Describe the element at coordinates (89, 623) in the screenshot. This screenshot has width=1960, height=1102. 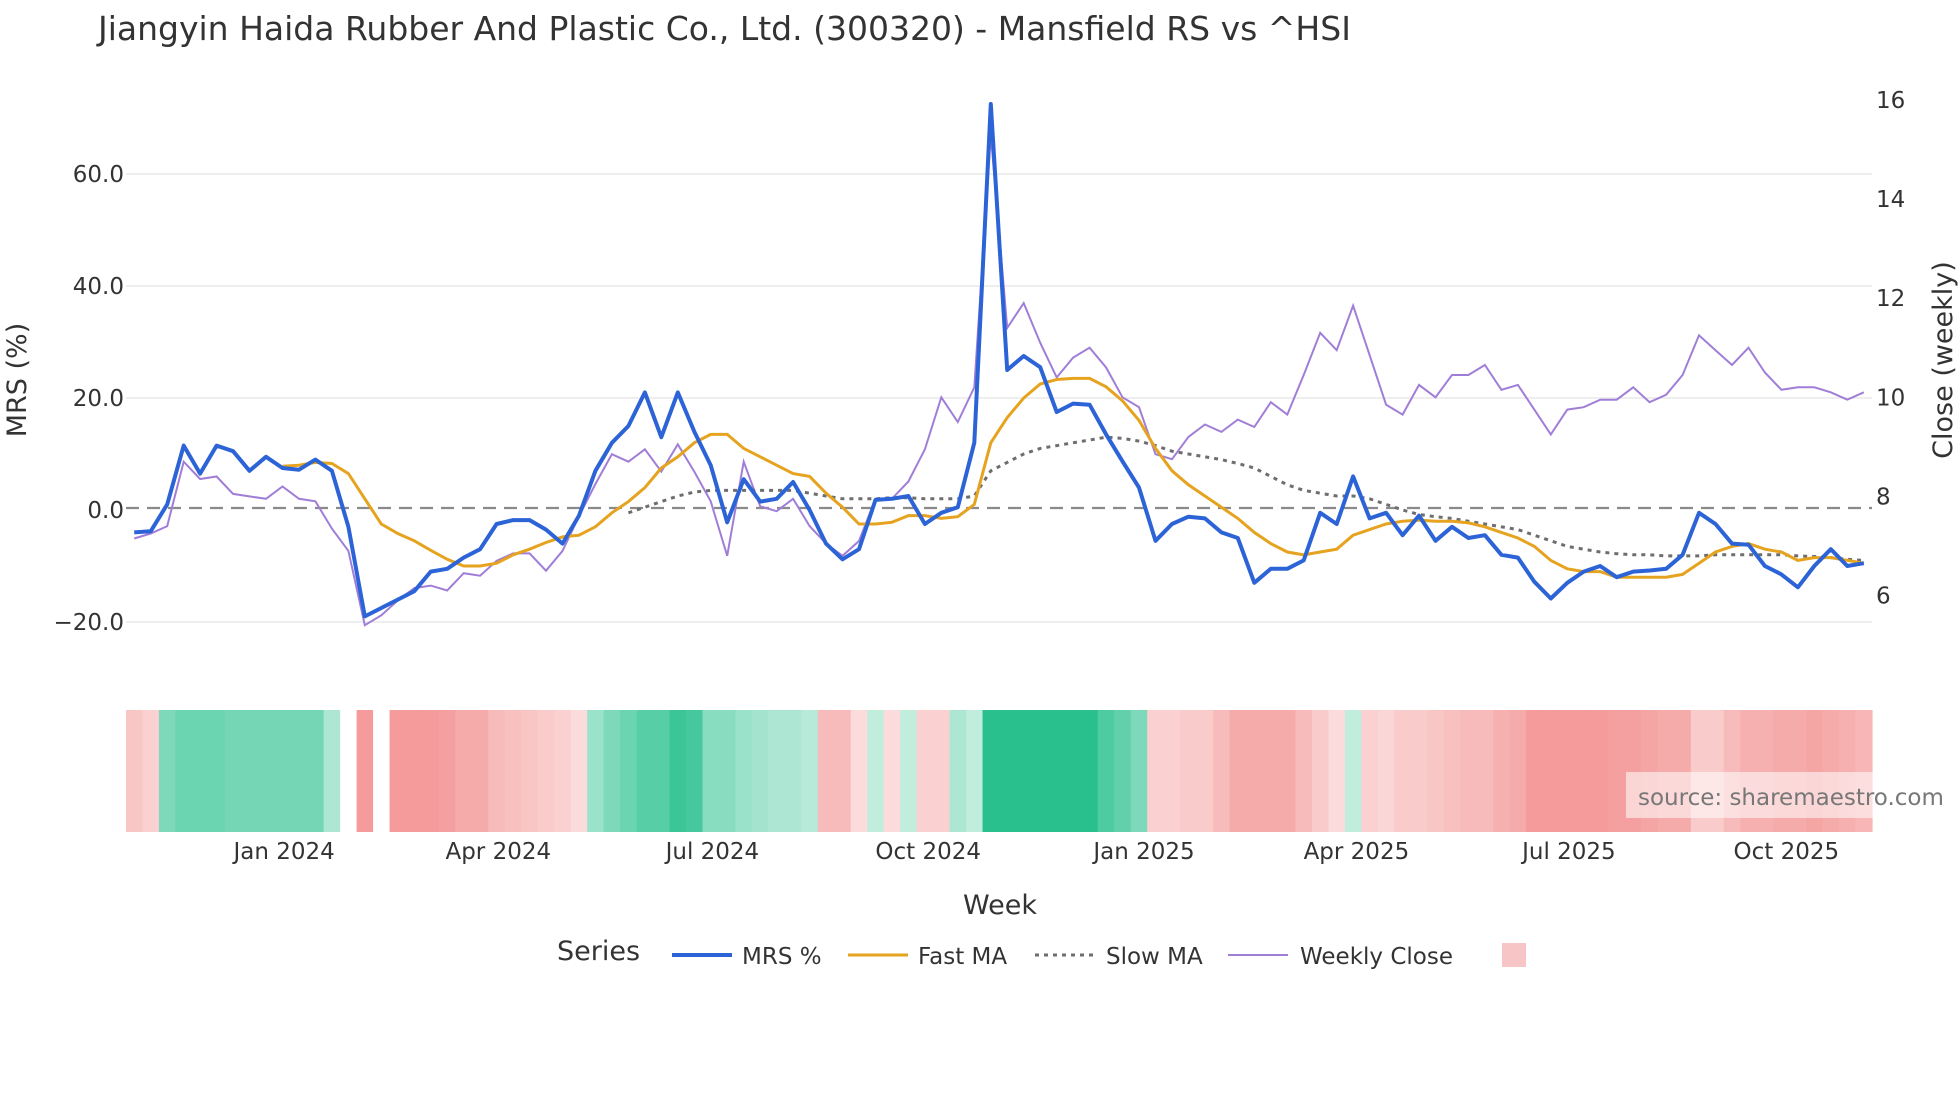
I see `y-tick-label: −20.0` at that location.